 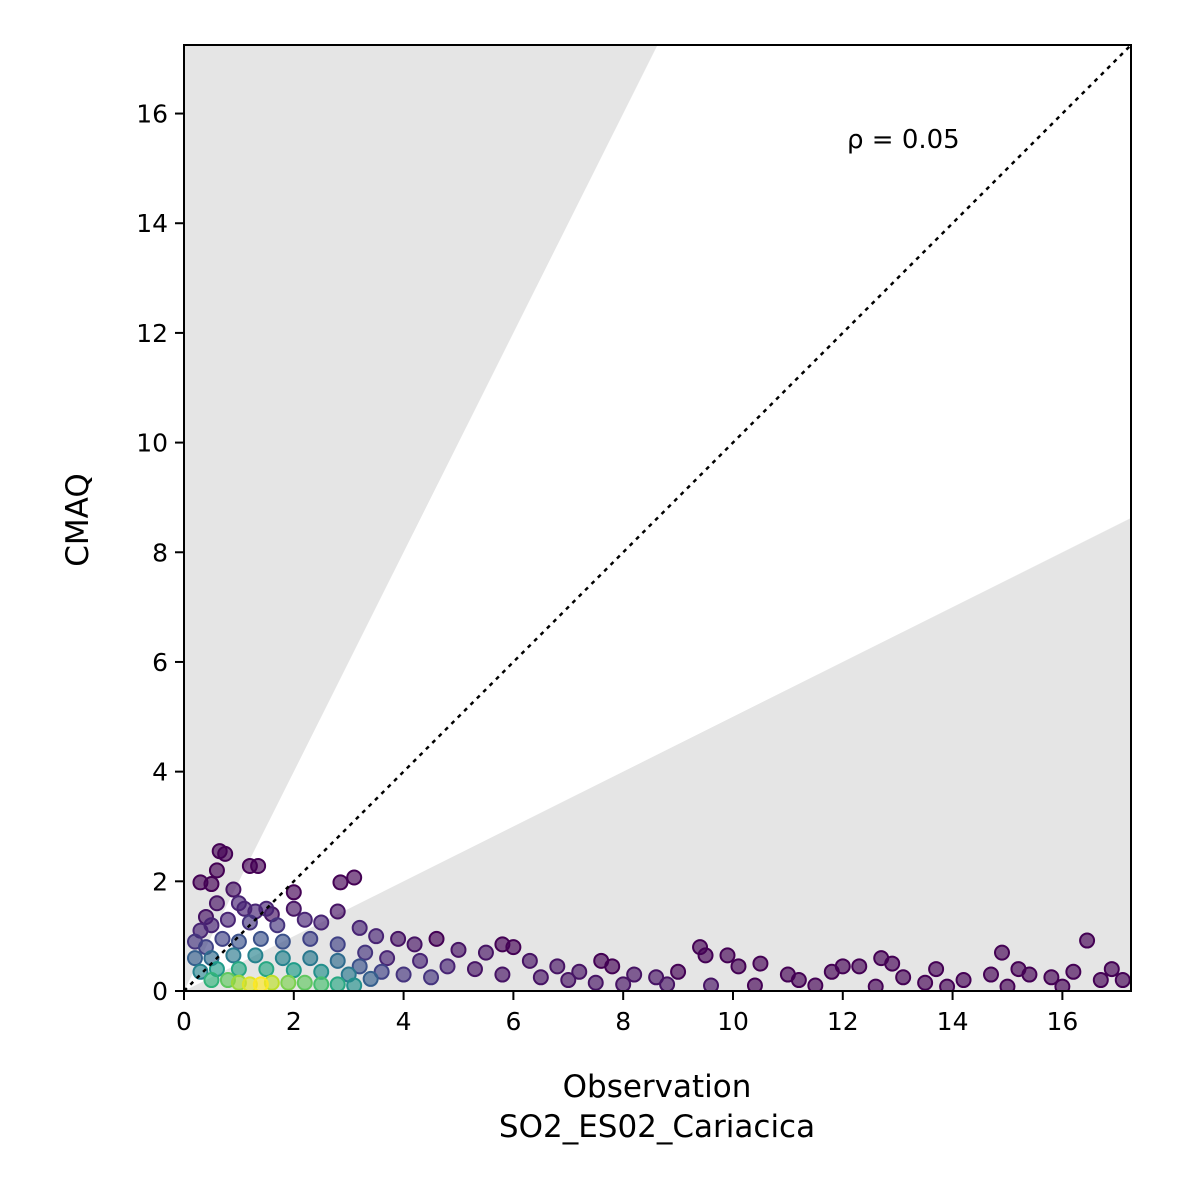 I want to click on correlation-annotation: ρ = 0.05, so click(x=903, y=140).